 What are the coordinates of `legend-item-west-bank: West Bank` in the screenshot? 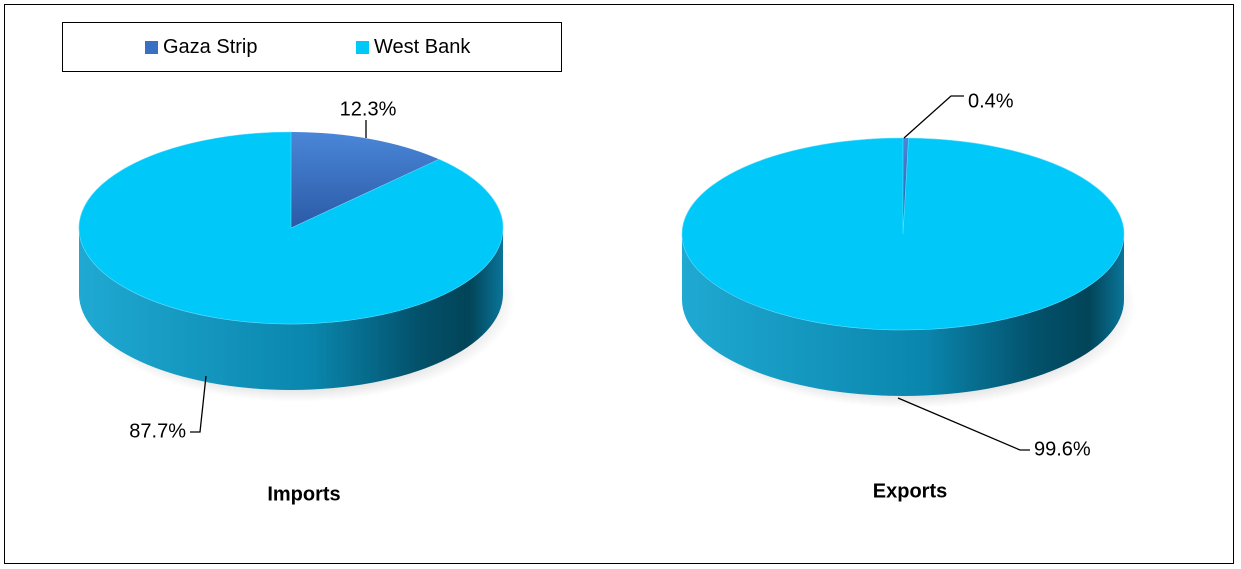 It's located at (413, 47).